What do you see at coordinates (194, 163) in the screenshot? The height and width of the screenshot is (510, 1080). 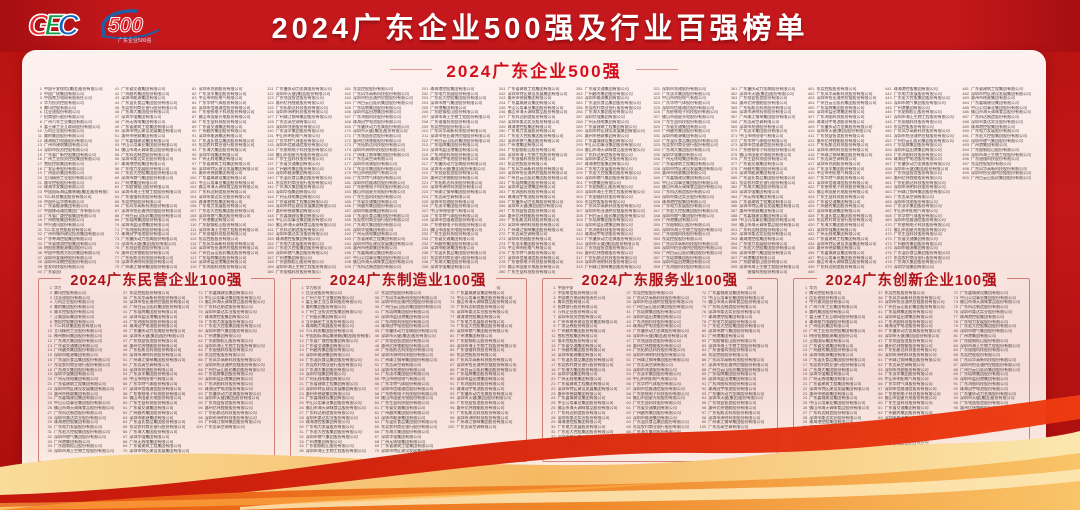 I see `entry-rank: 97` at bounding box center [194, 163].